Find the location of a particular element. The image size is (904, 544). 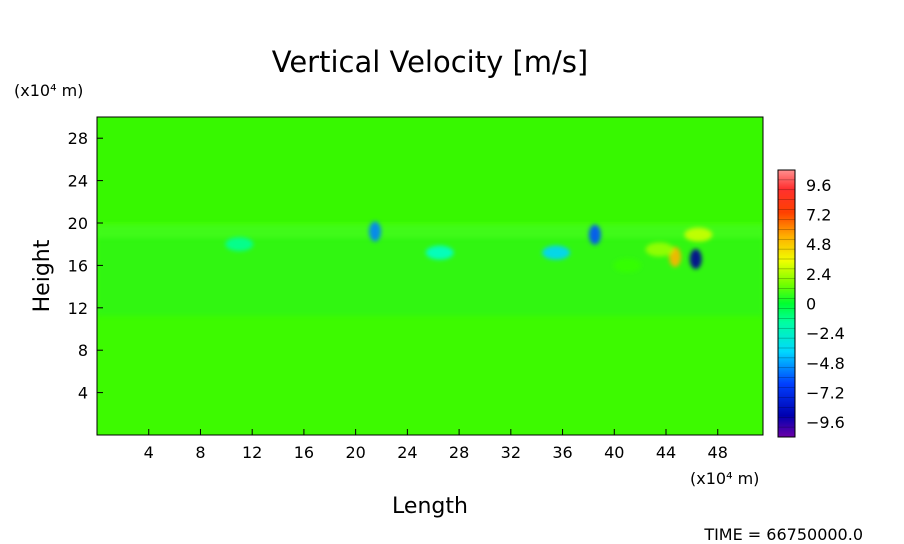

x-tick-label: 24 is located at coordinates (407, 452).